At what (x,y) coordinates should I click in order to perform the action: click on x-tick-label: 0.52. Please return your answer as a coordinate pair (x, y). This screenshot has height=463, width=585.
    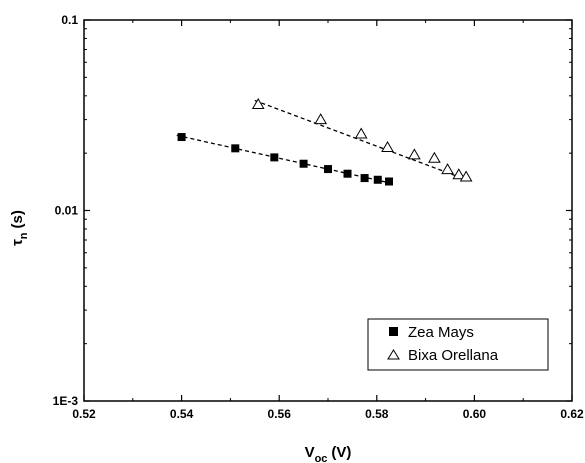
    Looking at the image, I should click on (84, 414).